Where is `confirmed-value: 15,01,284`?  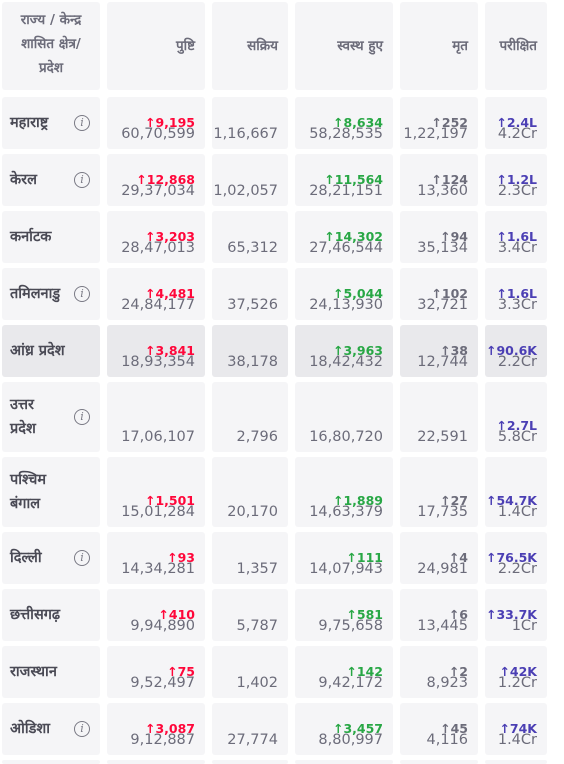 confirmed-value: 15,01,284 is located at coordinates (158, 512).